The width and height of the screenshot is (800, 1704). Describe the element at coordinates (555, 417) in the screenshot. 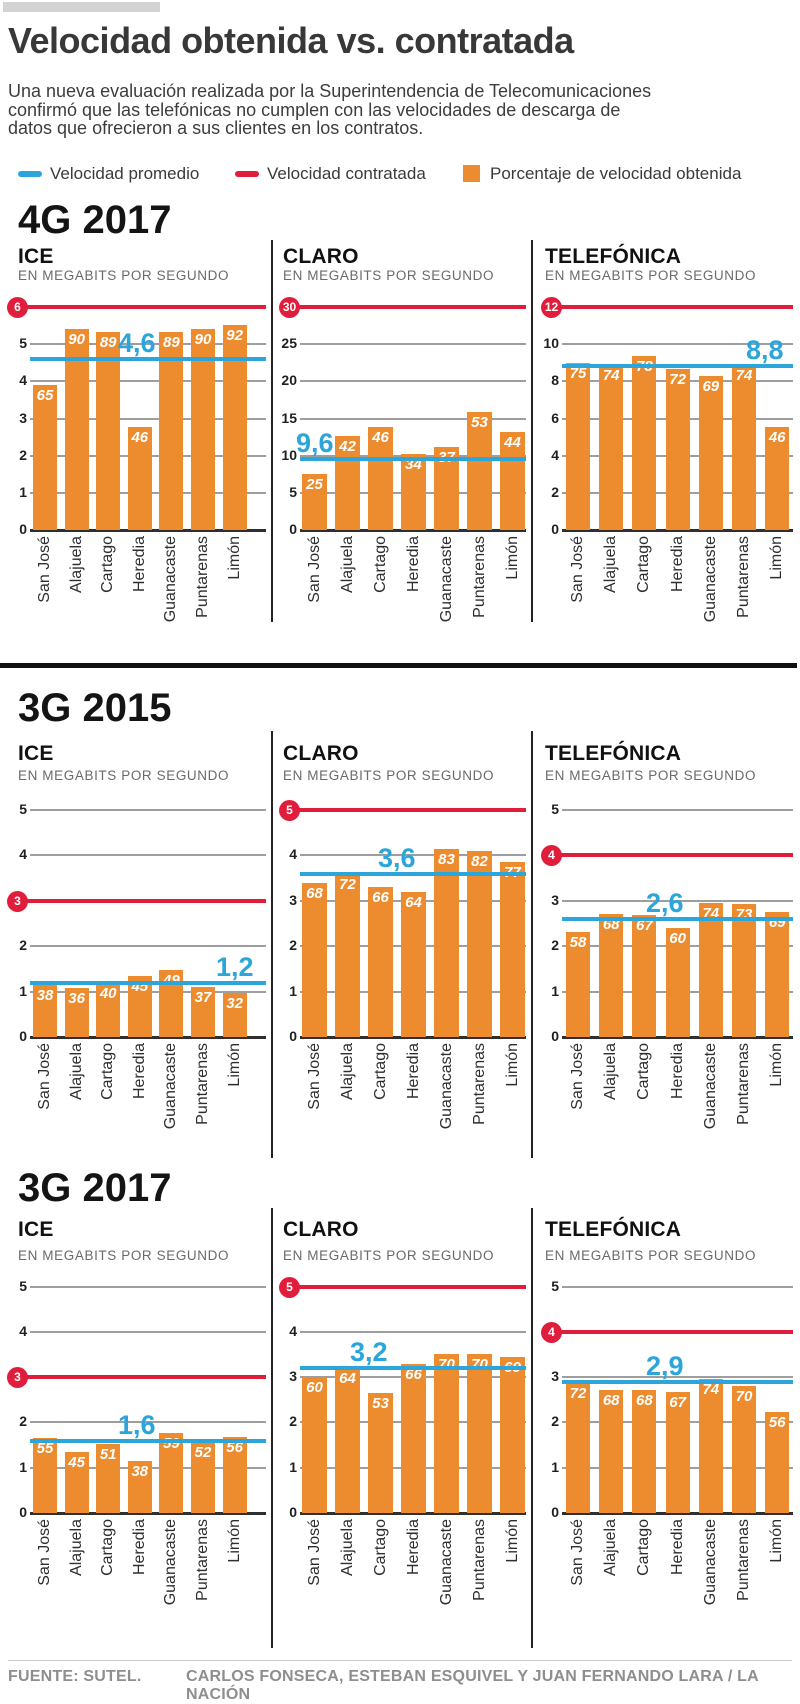

I see `y-tick-label: 6` at that location.